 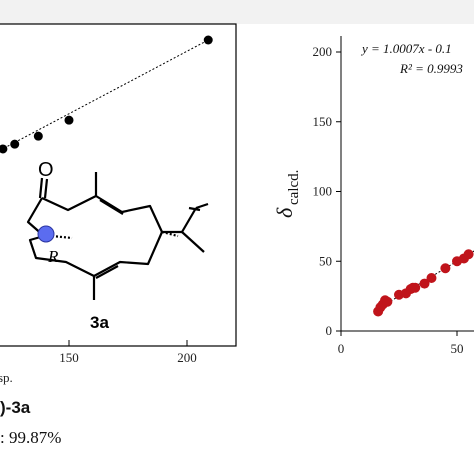 I want to click on right-x-ticks: 0 50, so click(x=401, y=343).